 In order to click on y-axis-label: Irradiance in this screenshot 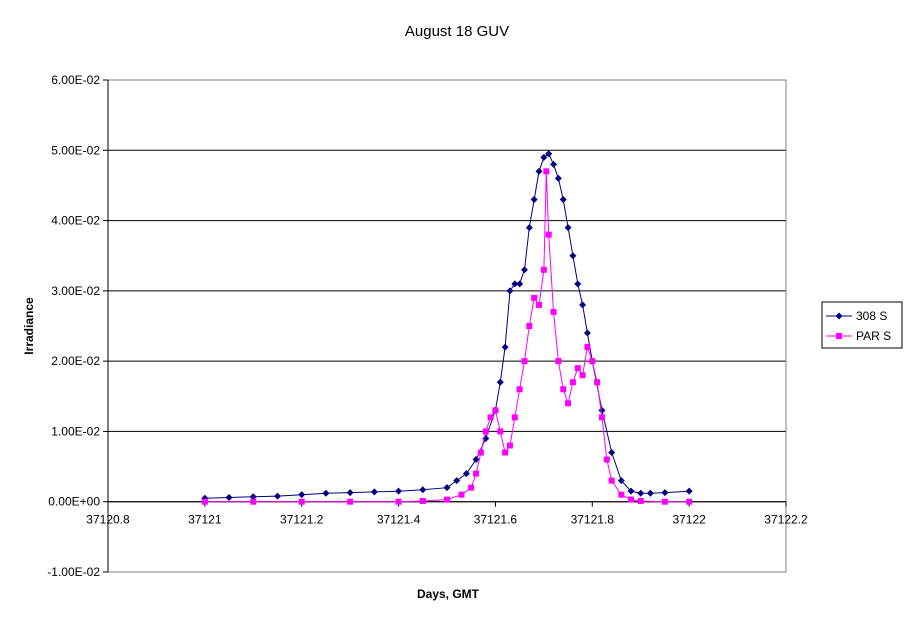, I will do `click(29, 326)`.